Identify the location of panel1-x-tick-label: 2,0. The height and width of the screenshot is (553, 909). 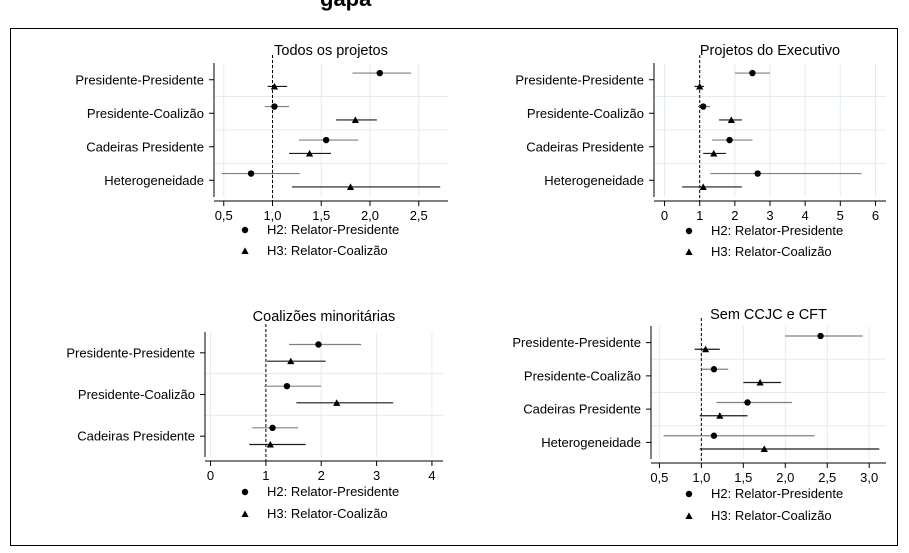
(370, 215).